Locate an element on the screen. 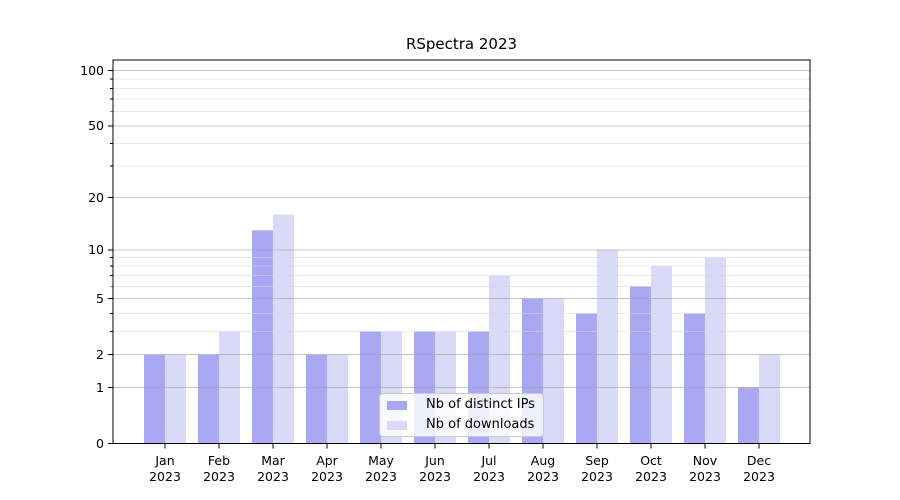  y-tick-label: 50 is located at coordinates (96, 125).